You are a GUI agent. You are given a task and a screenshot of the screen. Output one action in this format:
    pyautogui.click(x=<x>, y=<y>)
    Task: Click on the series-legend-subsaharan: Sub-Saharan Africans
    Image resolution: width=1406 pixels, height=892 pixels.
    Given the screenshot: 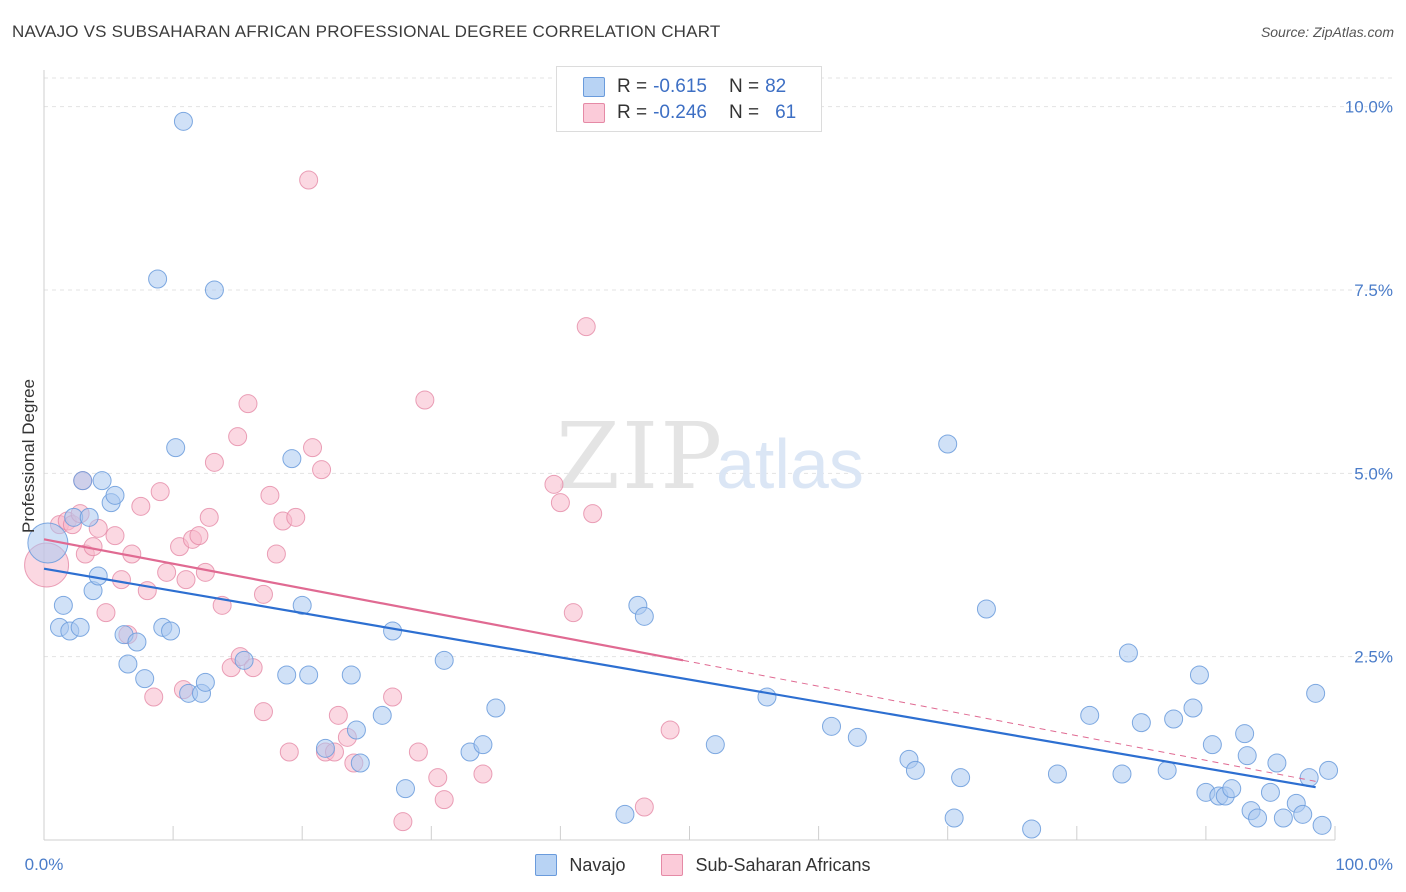 What is the action you would take?
    pyautogui.click(x=766, y=865)
    